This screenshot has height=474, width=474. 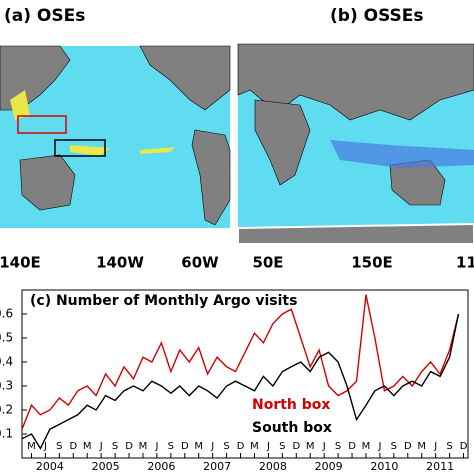 What do you see at coordinates (211, 177) in the screenshot?
I see `south-america` at bounding box center [211, 177].